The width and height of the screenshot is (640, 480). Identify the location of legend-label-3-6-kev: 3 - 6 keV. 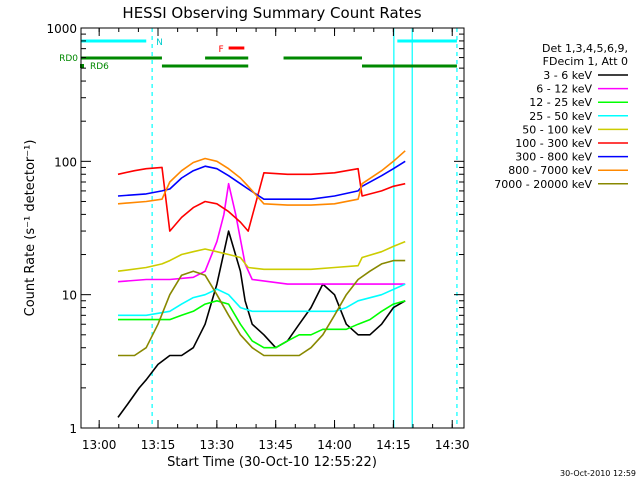
(567, 75).